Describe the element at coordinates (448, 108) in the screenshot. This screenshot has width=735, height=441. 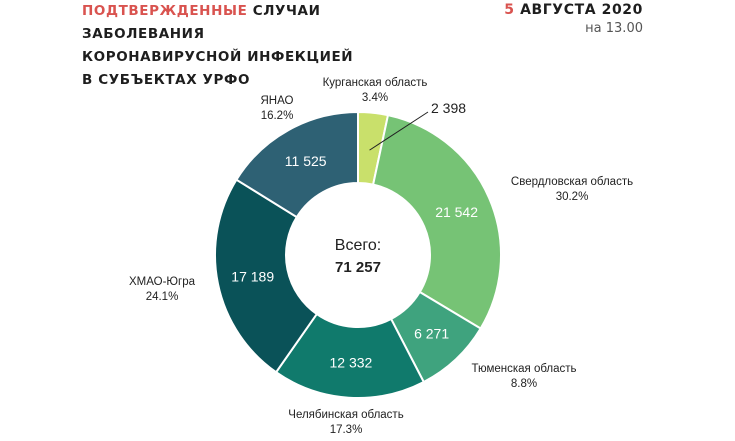
I see `slice-value-курганская-область: 2 398` at that location.